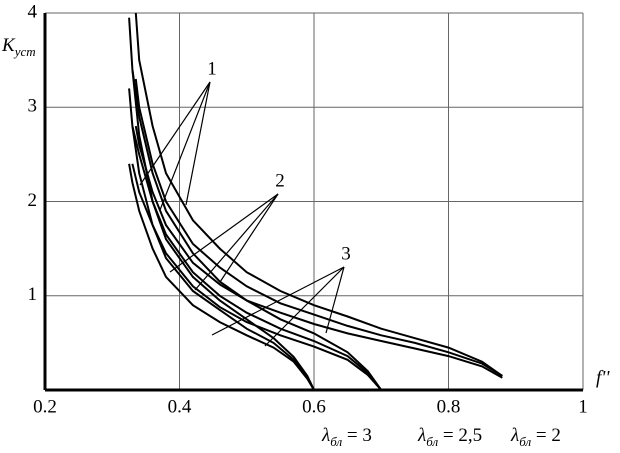  I want to click on y-tick-label: 2, so click(33, 200).